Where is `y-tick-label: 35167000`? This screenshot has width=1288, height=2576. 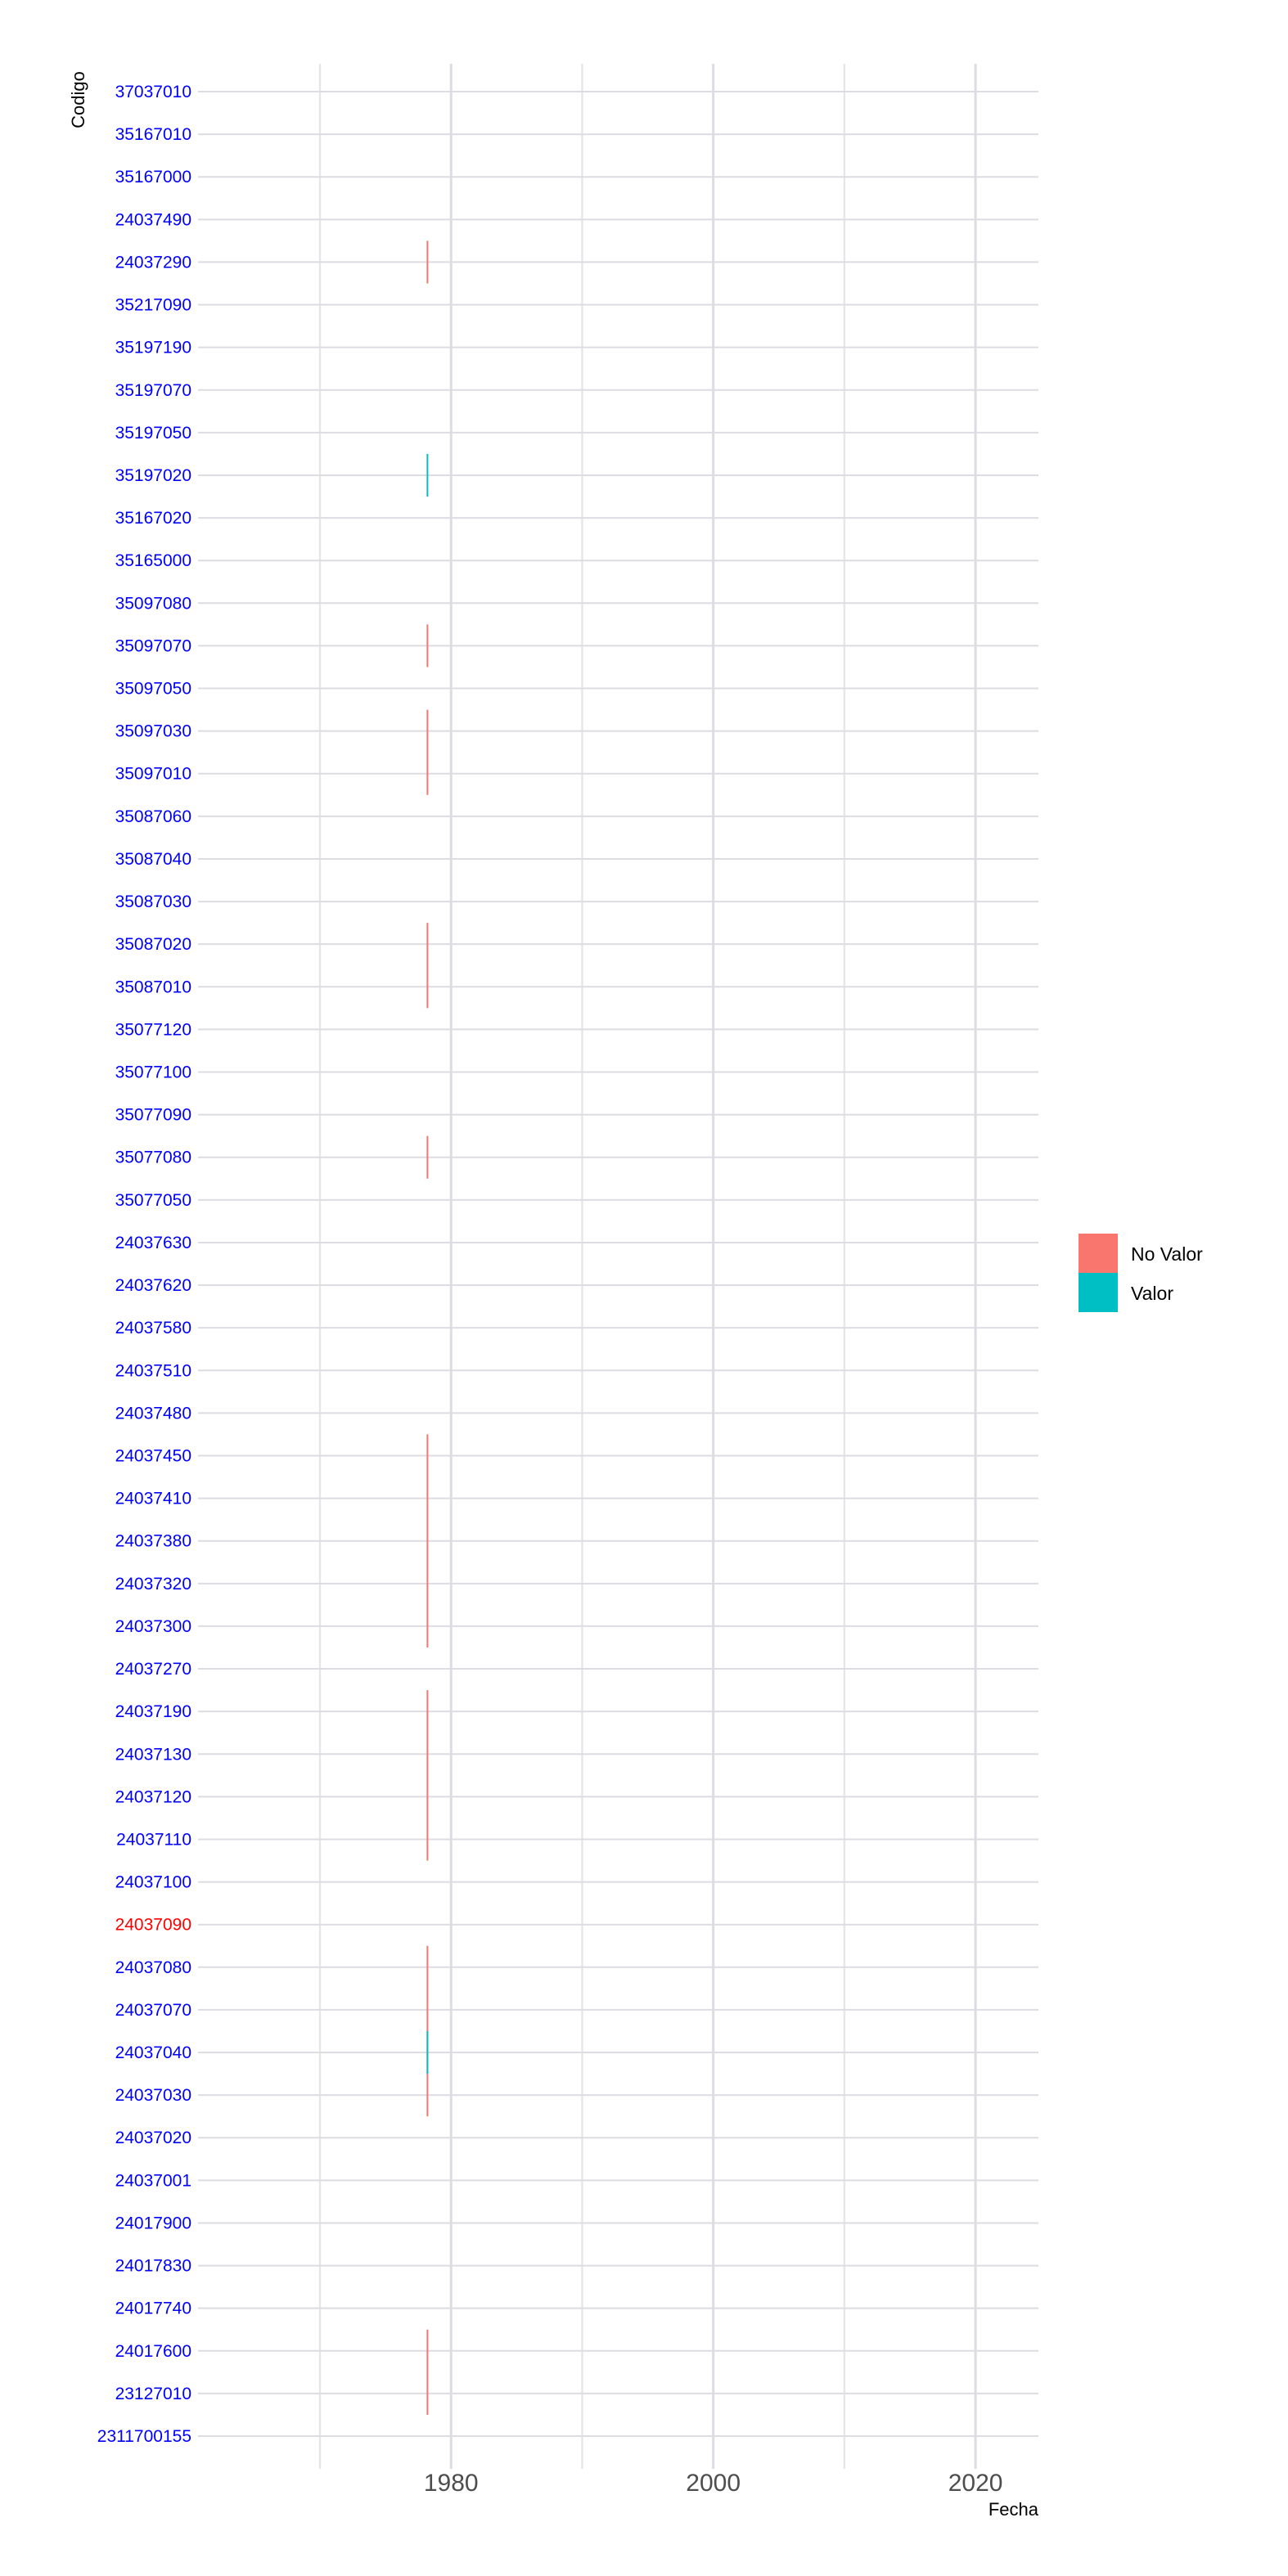
y-tick-label: 35167000 is located at coordinates (153, 177).